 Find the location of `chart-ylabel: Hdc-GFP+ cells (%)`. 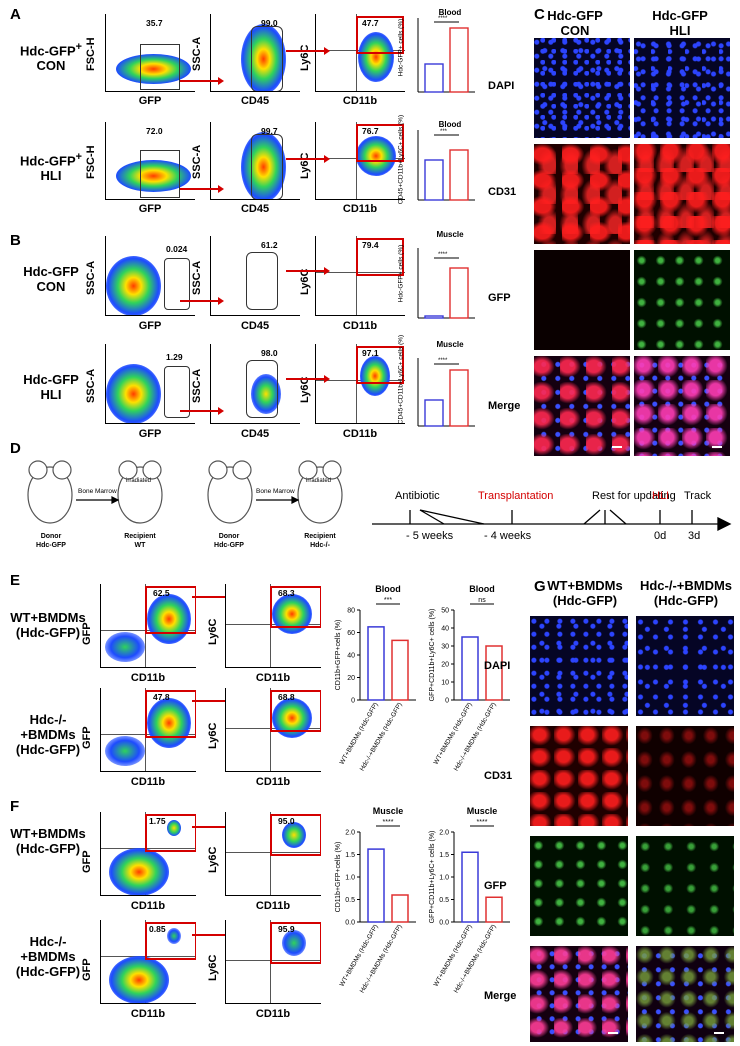

chart-ylabel: Hdc-GFP+ cells (%) is located at coordinates (401, 273).